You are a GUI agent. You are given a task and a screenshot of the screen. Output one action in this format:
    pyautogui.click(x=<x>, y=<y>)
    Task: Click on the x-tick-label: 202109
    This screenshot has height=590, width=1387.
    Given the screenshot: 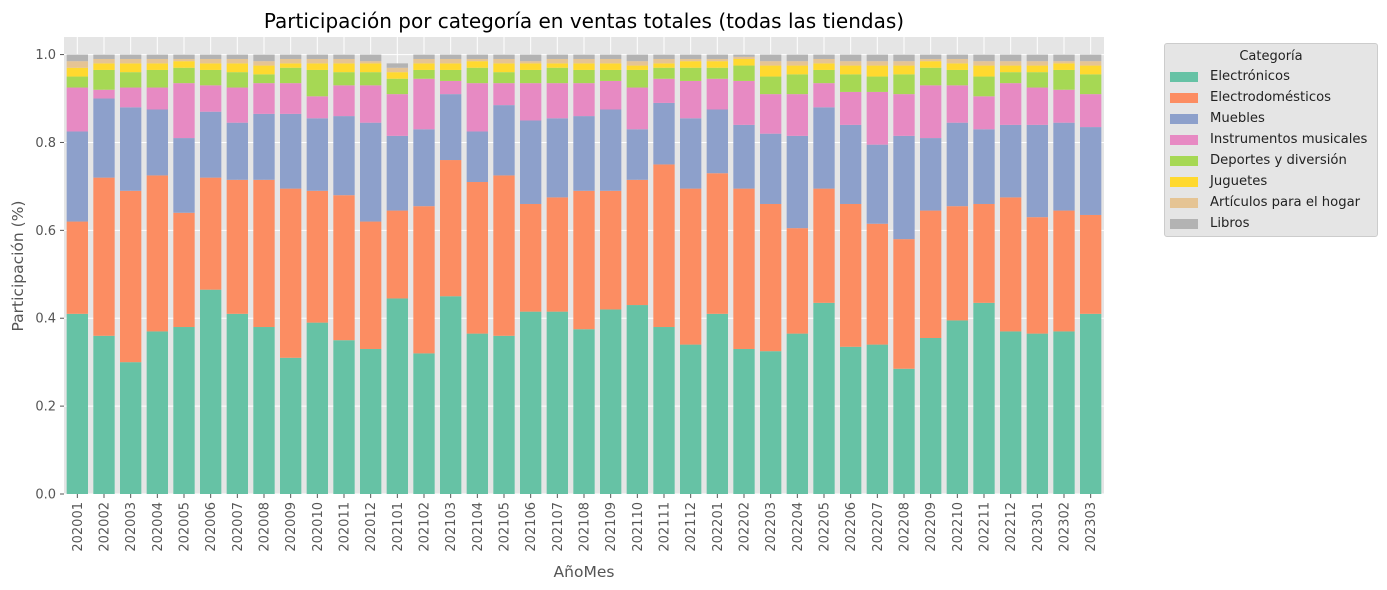 What is the action you would take?
    pyautogui.click(x=611, y=527)
    